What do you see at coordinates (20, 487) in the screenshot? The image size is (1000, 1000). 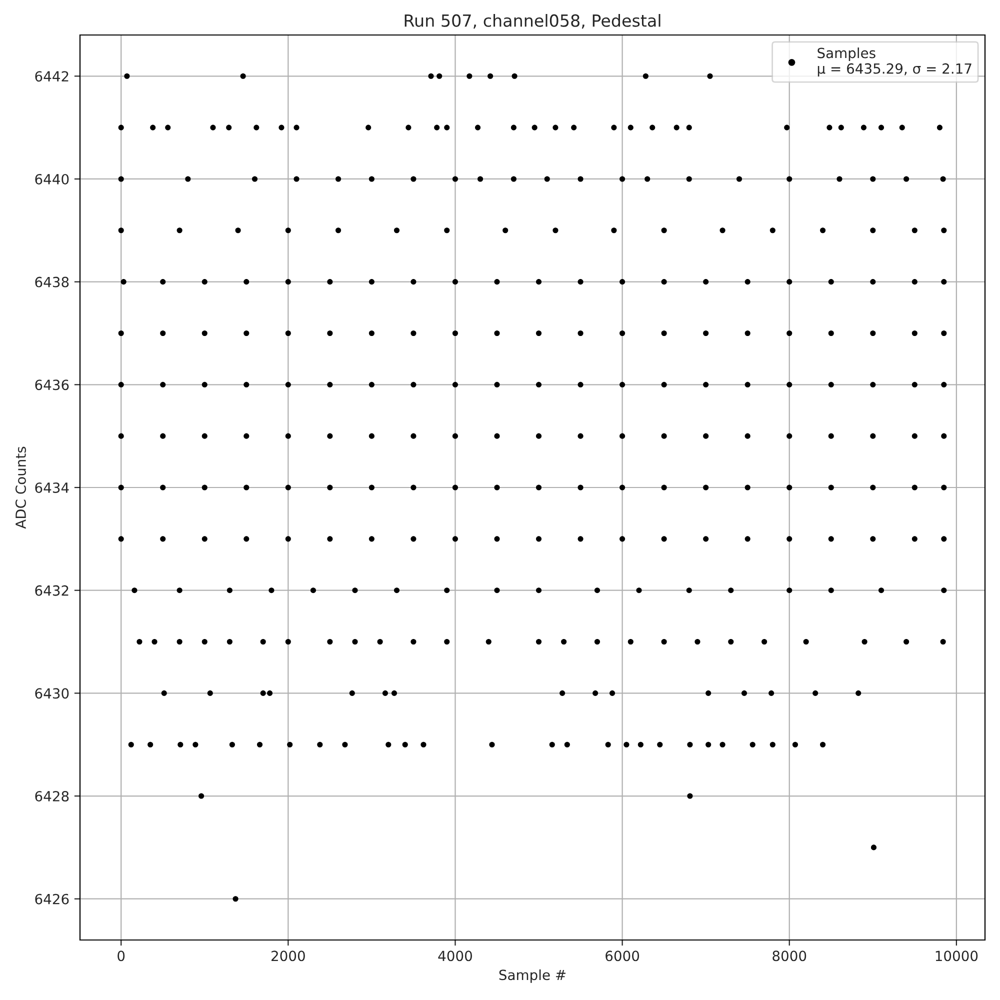 I see `y-axis-title: ADC Counts` at bounding box center [20, 487].